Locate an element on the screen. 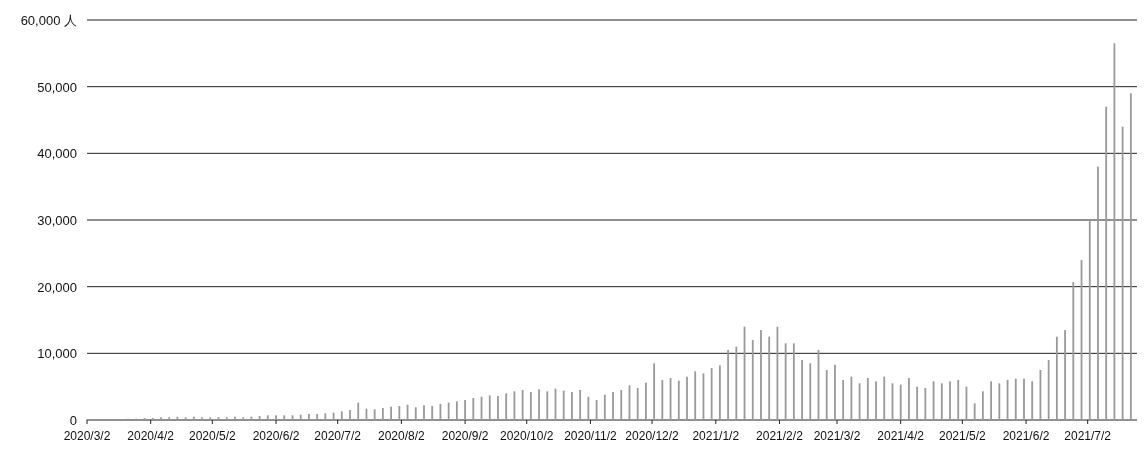  x-tick-label: 2020/7/2 is located at coordinates (338, 436).